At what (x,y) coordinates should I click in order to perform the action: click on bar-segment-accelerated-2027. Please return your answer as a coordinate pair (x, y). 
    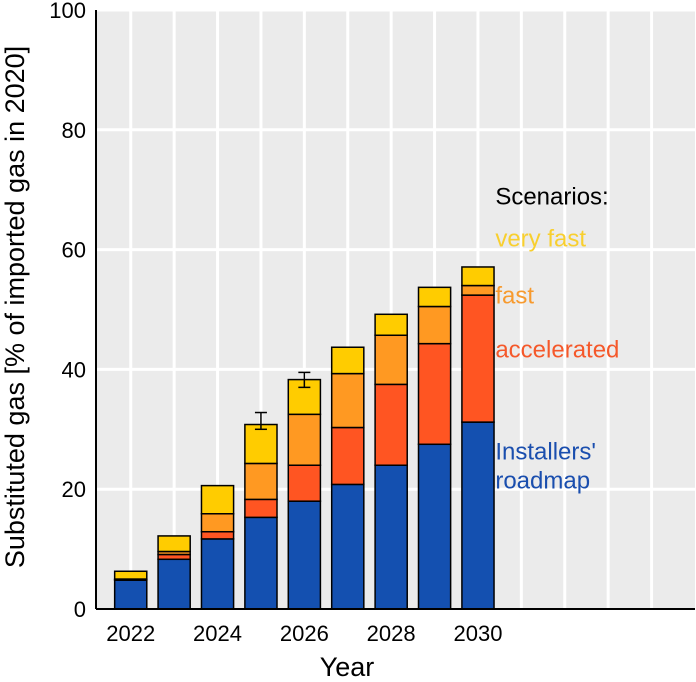
    Looking at the image, I should click on (347, 456).